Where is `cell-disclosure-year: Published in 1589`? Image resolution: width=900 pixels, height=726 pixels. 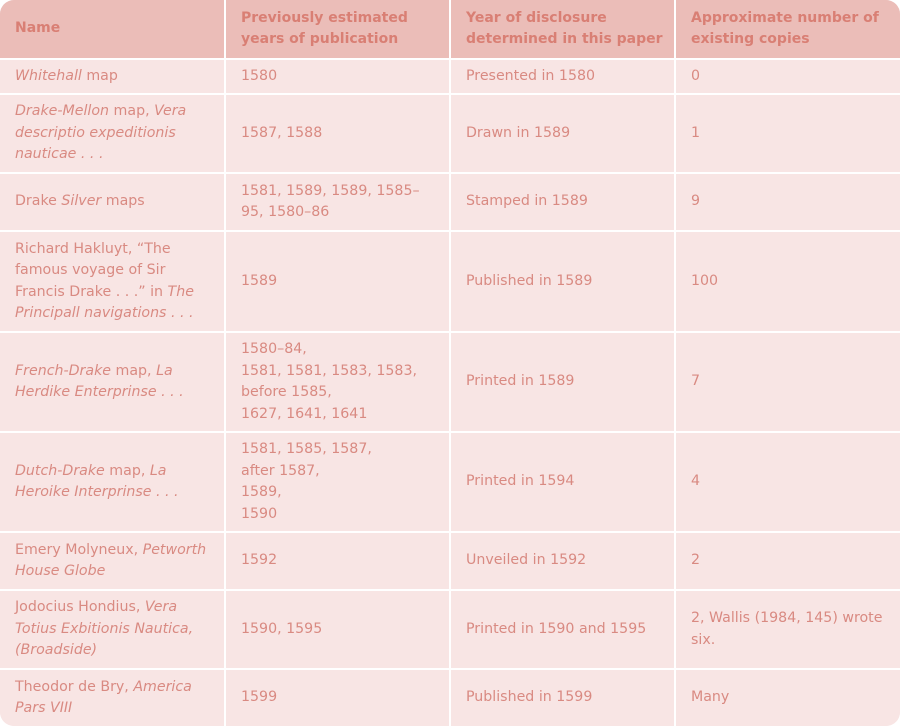 cell-disclosure-year: Published in 1589 is located at coordinates (563, 282).